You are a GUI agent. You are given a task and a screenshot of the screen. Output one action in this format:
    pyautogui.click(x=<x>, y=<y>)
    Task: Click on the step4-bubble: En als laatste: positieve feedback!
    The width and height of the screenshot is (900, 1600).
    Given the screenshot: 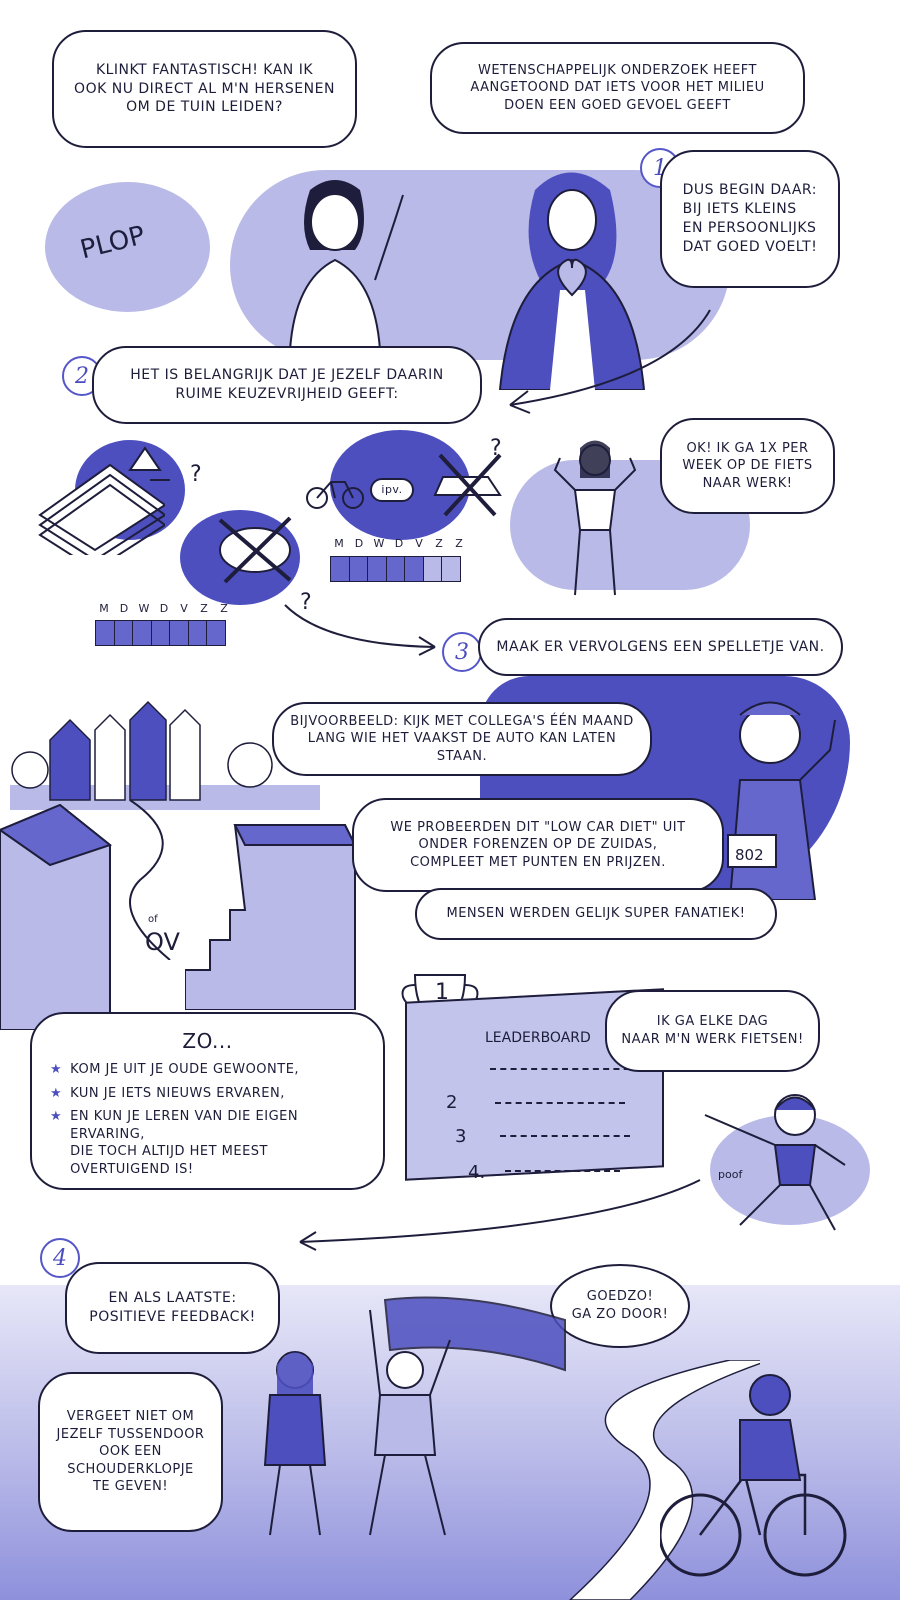 What is the action you would take?
    pyautogui.click(x=172, y=1308)
    